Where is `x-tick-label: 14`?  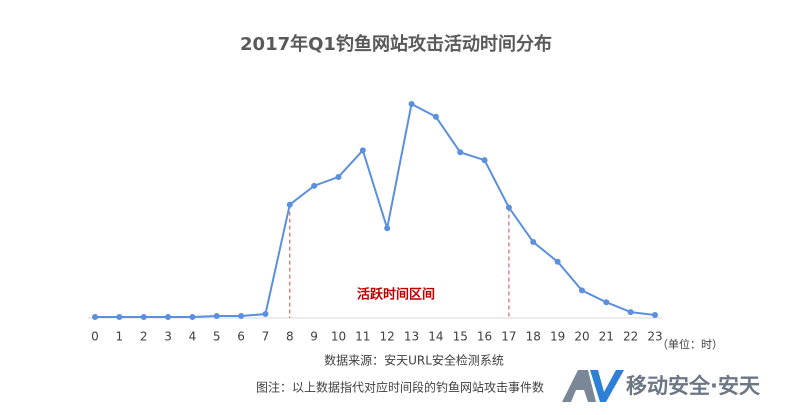
x-tick-label: 14 is located at coordinates (435, 337).